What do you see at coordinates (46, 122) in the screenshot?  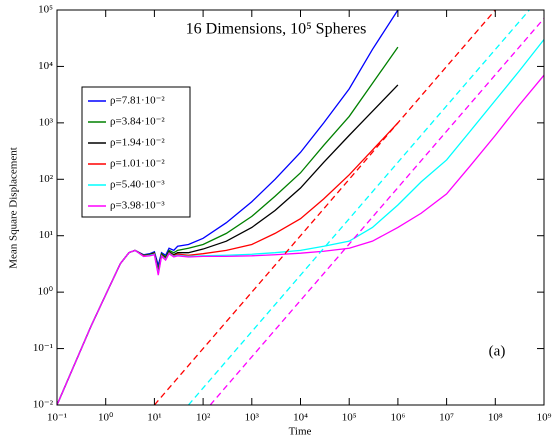 I see `y-tick-label: 10³` at bounding box center [46, 122].